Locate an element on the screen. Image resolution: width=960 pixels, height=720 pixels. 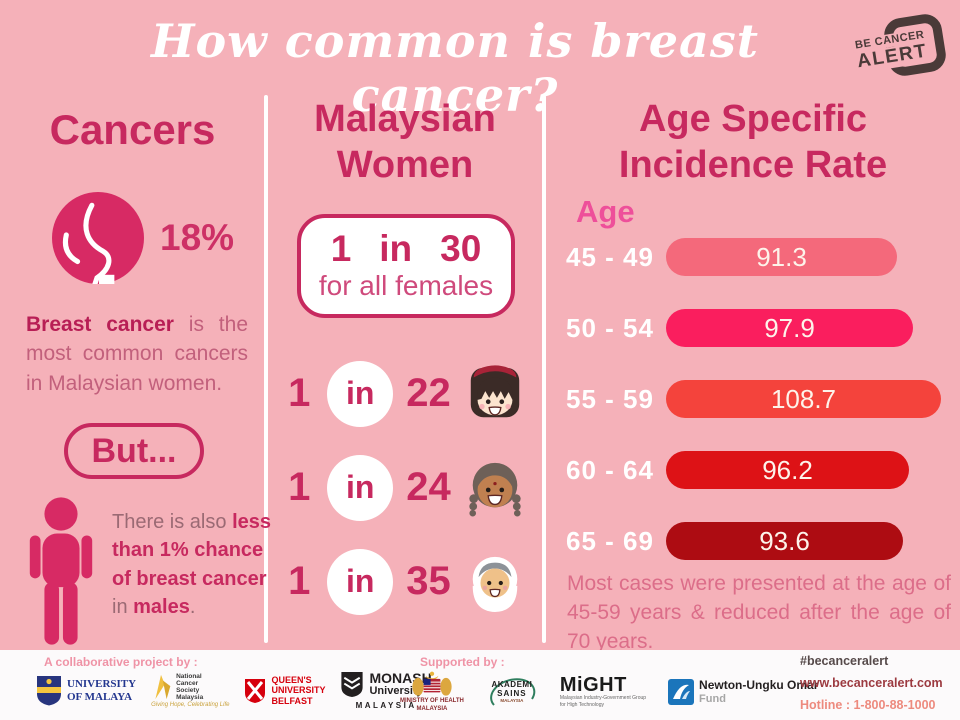
asm-arc-icon is located at coordinates (513, 692).